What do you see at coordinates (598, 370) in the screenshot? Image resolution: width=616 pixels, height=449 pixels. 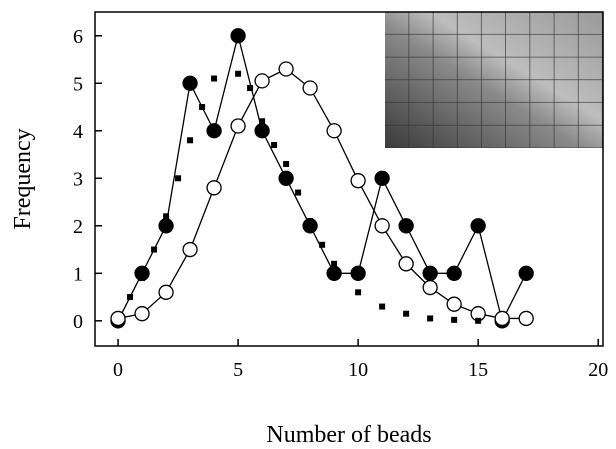 I see `x-tick-label: 20` at bounding box center [598, 370].